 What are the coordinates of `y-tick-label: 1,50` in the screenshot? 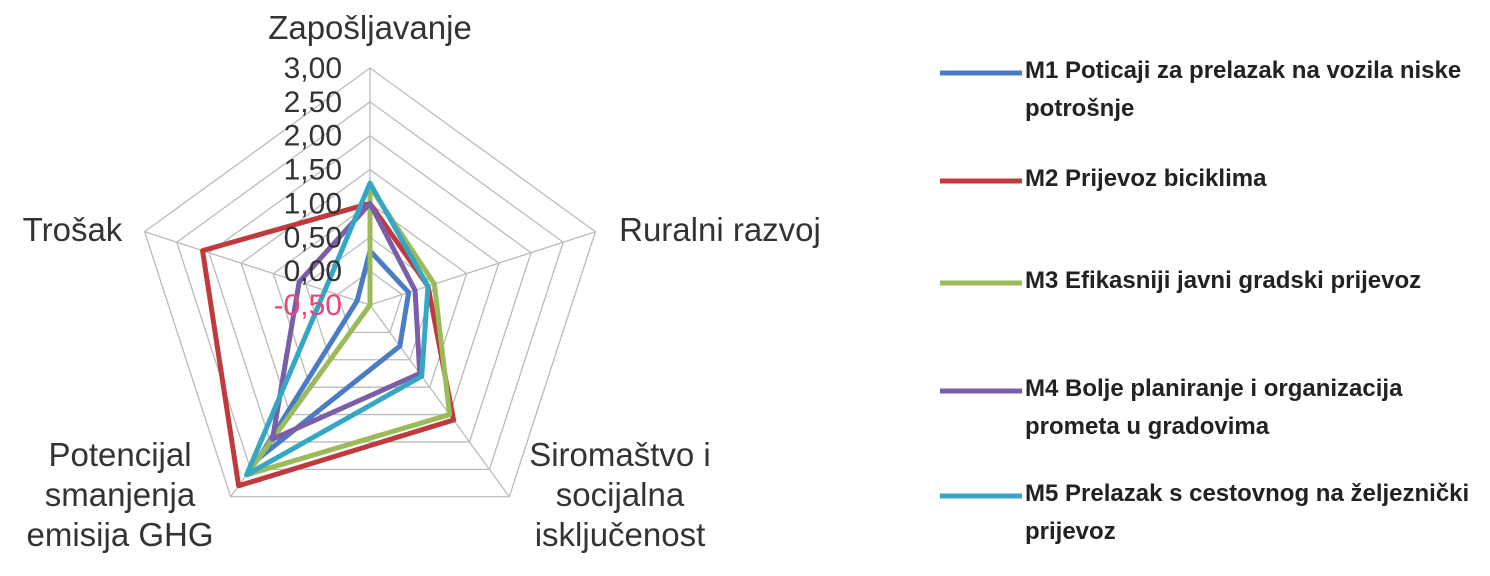 It's located at (313, 170).